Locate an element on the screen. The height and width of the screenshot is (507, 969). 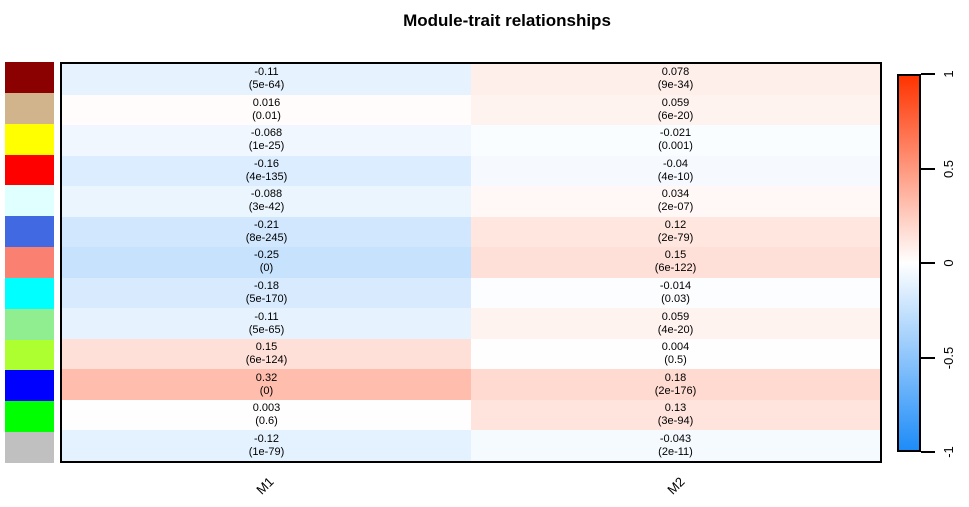
cell-p-value: (1e-25) is located at coordinates (266, 146).